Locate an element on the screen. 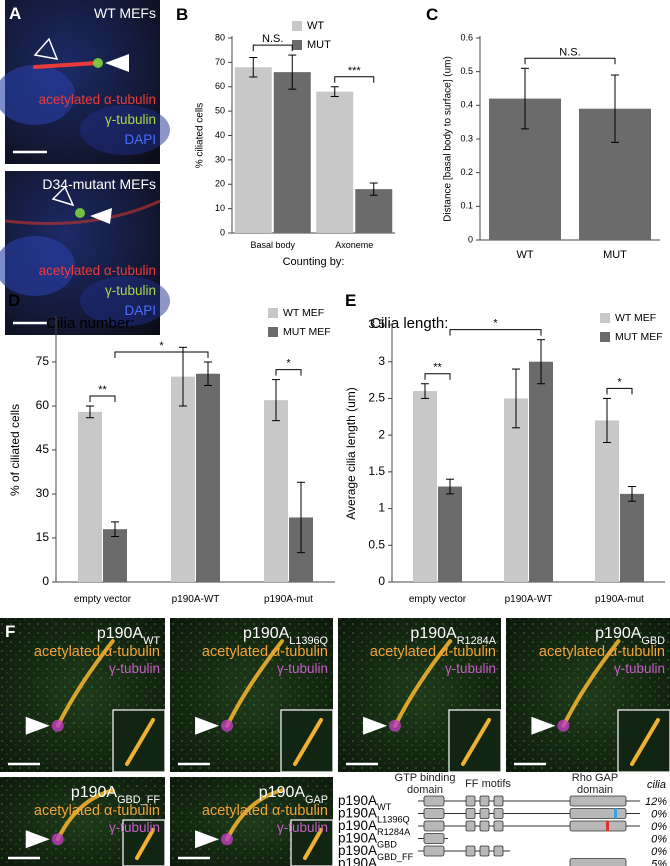 The image size is (670, 866). y-tick-label: 60 is located at coordinates (220, 86).